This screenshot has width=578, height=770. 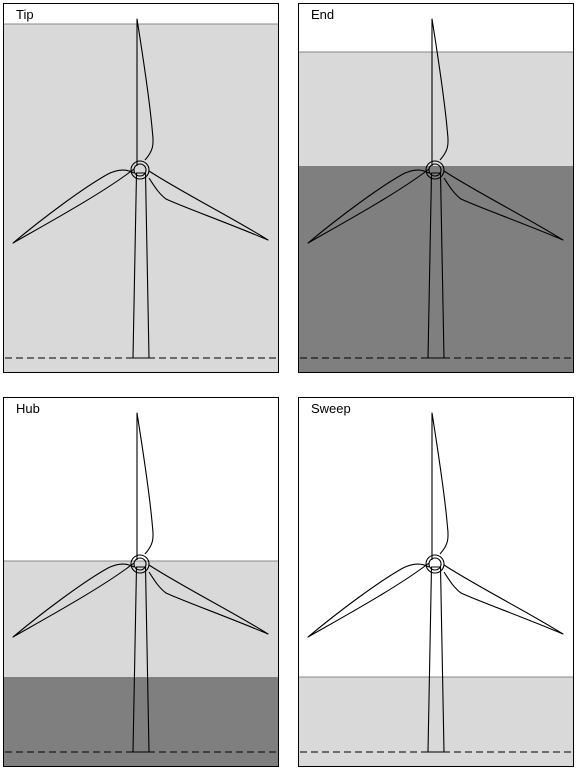 What do you see at coordinates (28, 408) in the screenshot?
I see `panel-label: Hub` at bounding box center [28, 408].